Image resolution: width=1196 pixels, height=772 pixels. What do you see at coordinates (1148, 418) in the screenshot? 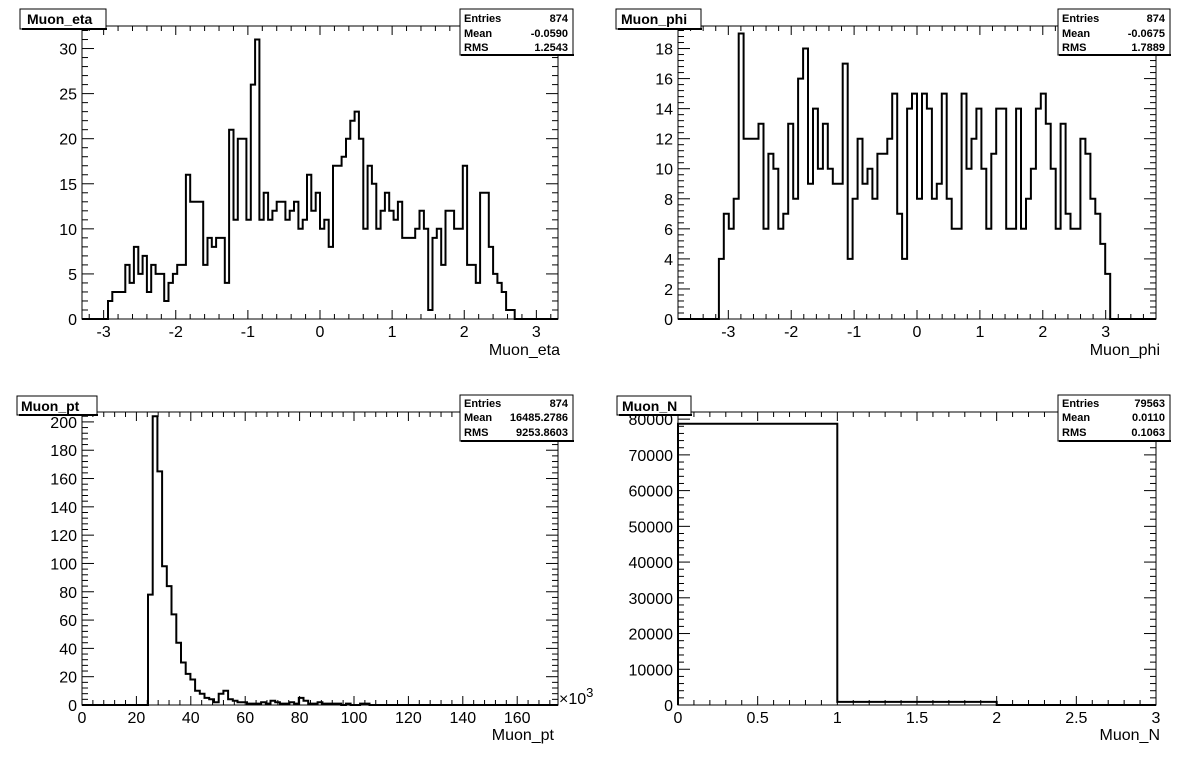
I see `stats-mean-value: 0.0110` at bounding box center [1148, 418].